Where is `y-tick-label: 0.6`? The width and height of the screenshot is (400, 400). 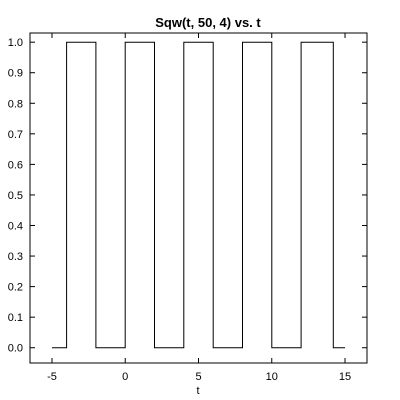
y-tick-label: 0.6 is located at coordinates (15, 165).